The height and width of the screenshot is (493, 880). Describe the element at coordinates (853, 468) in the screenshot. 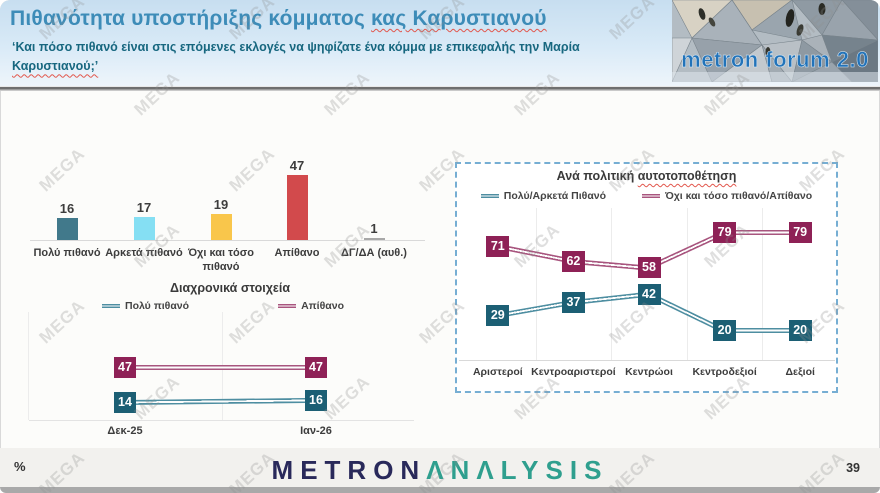

I see `page-number: 39` at that location.